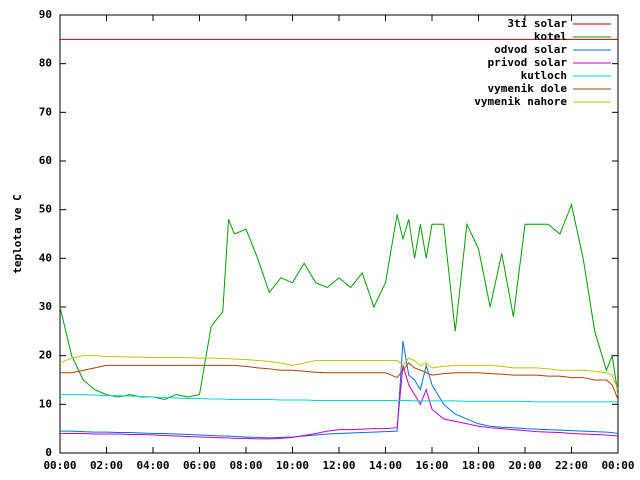  I want to click on x-tick-label: 14:00, so click(385, 465).